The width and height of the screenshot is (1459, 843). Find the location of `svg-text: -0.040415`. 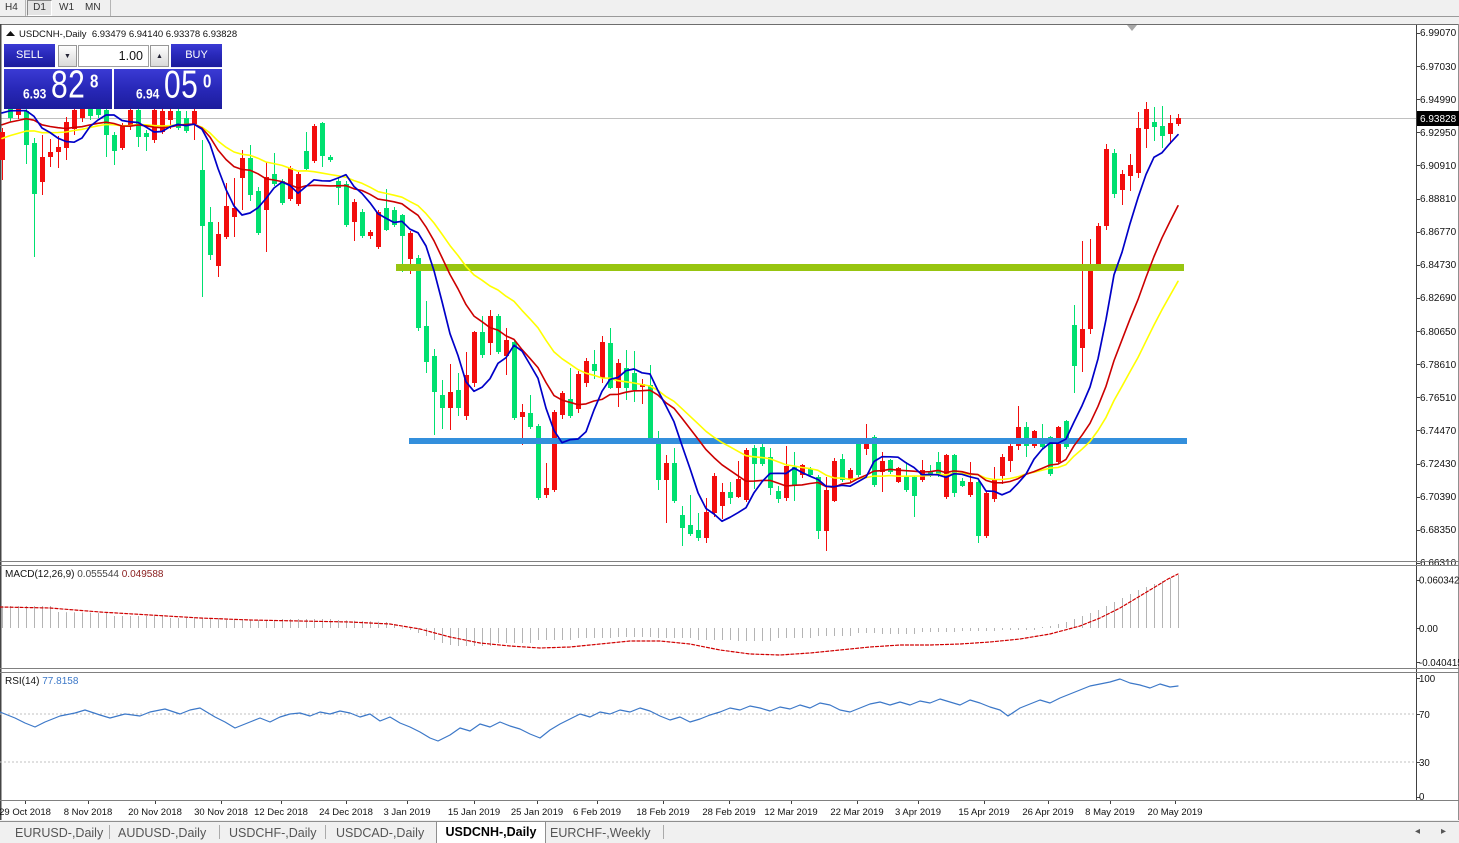

svg-text: -0.040415 is located at coordinates (1439, 663).